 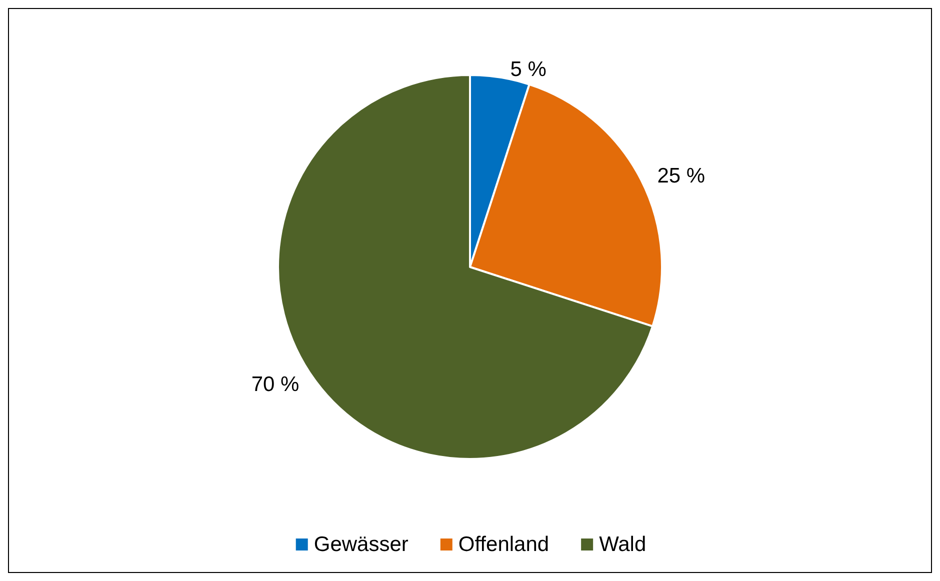 I want to click on legend-label: Offenland, so click(x=504, y=544).